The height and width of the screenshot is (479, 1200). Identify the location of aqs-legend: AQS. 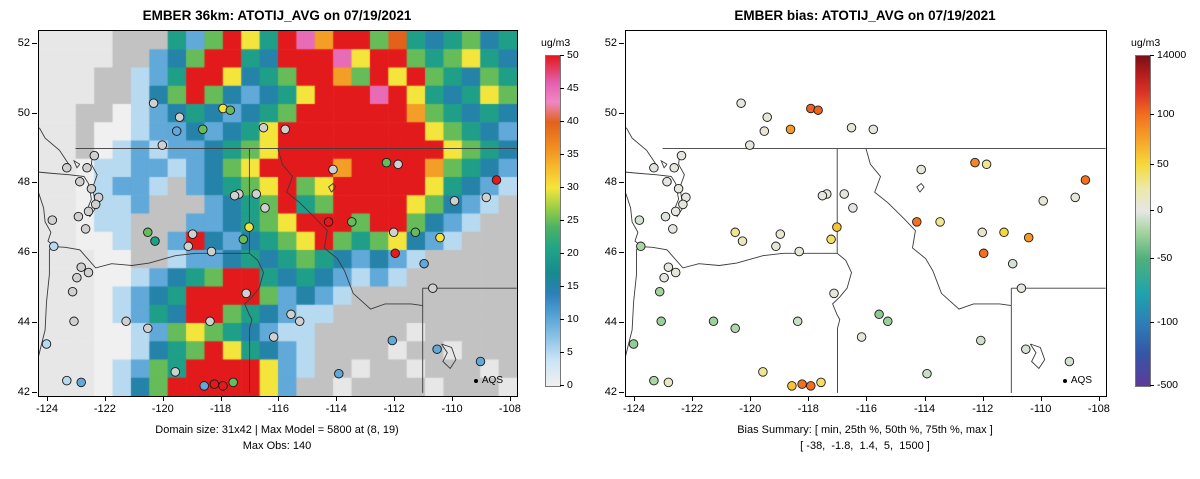
(488, 380).